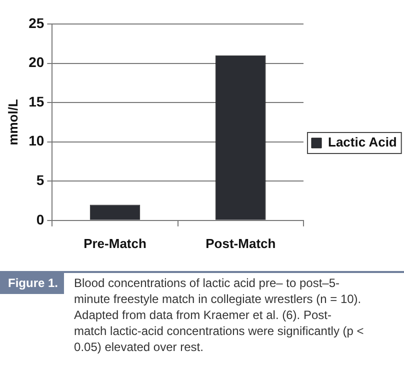 The width and height of the screenshot is (404, 366). I want to click on x-tick-label: Post-Match, so click(241, 243).